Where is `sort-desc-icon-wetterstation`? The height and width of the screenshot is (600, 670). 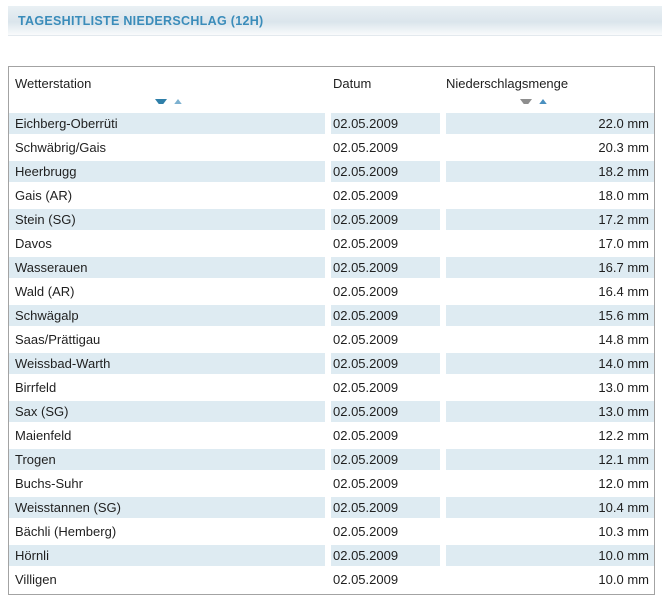
sort-desc-icon-wetterstation is located at coordinates (161, 101).